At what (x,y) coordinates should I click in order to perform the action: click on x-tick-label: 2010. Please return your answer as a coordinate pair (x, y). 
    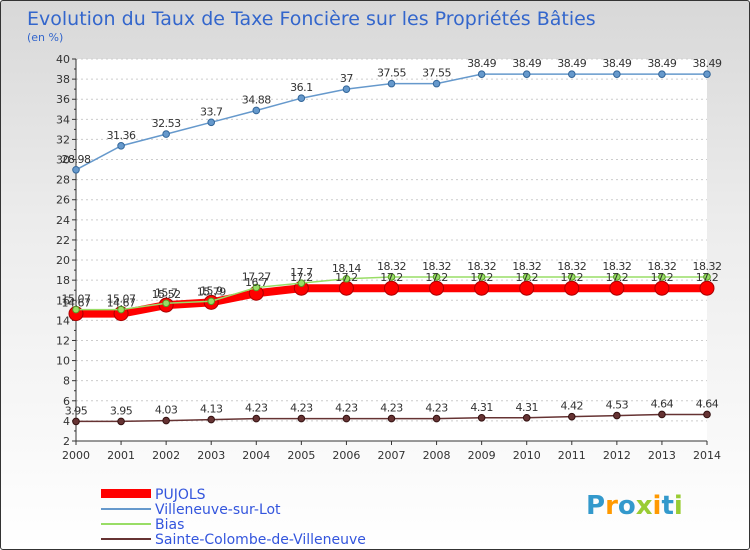
    Looking at the image, I should click on (527, 455).